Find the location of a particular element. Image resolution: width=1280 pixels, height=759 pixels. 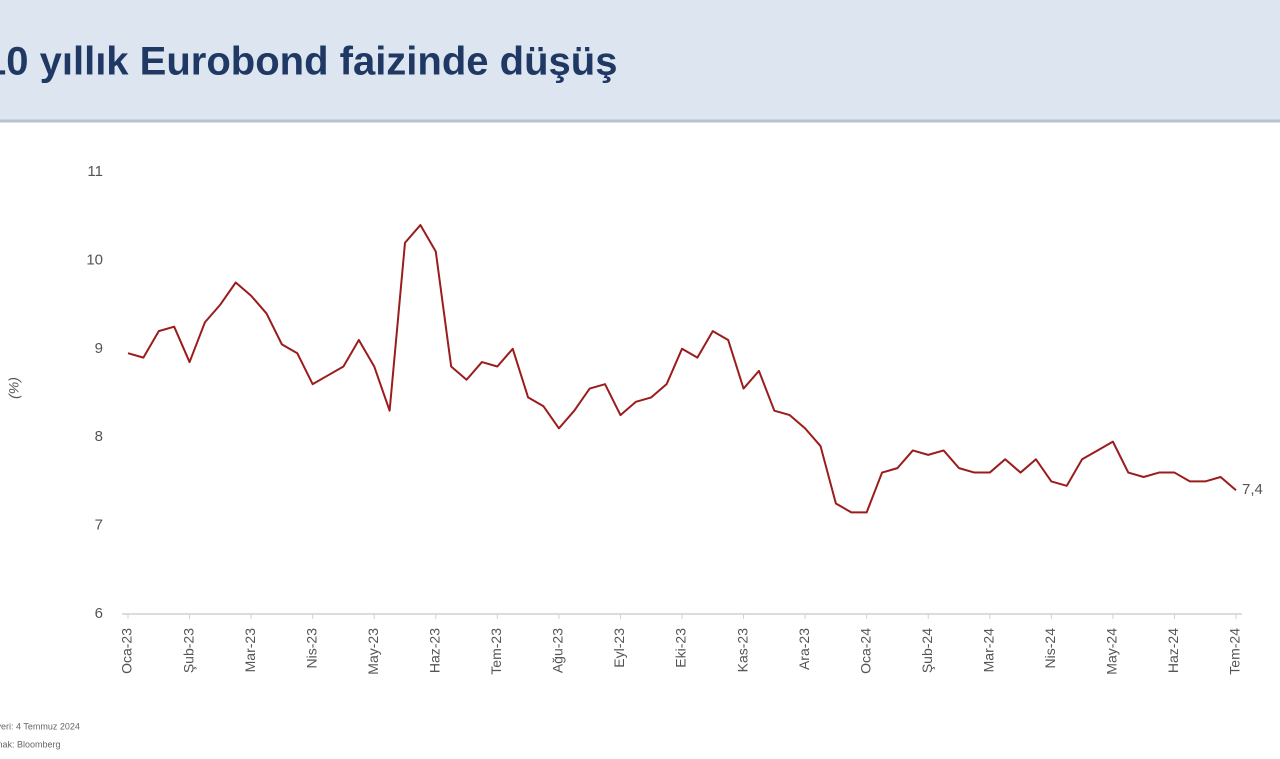

x-tick-label: Tem-23 is located at coordinates (496, 651).